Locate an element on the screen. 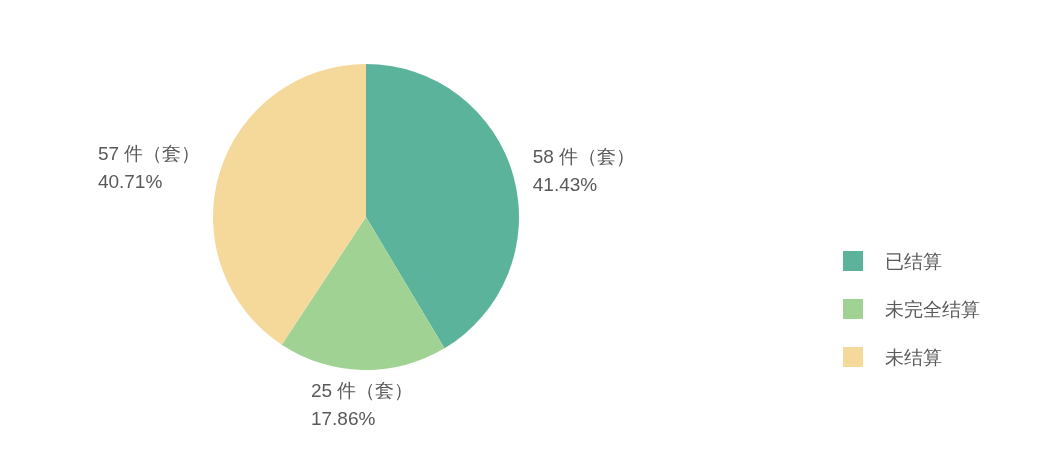 The image size is (1042, 475). legend-label: 未完全结算 is located at coordinates (932, 309).